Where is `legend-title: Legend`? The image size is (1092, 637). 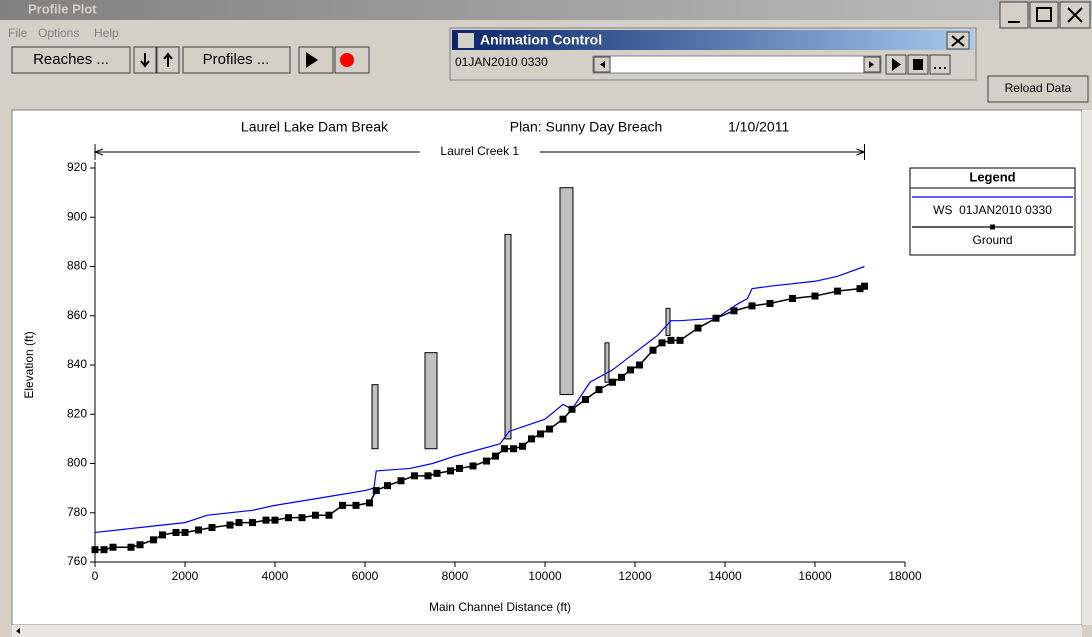
legend-title: Legend is located at coordinates (992, 176).